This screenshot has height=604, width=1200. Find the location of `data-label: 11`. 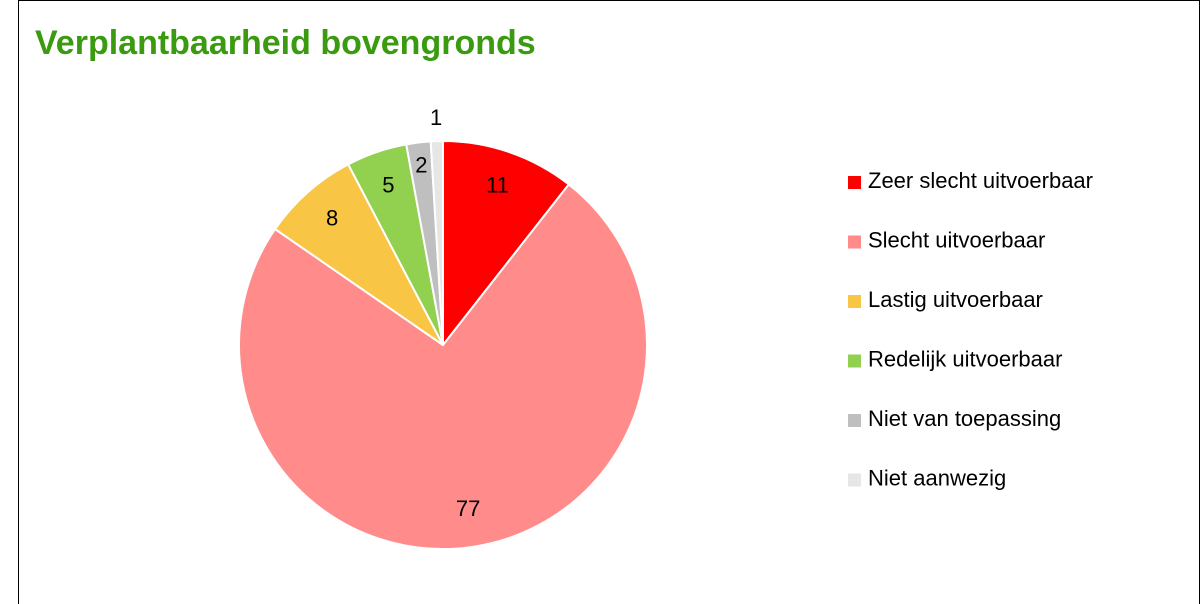

data-label: 11 is located at coordinates (497, 185).